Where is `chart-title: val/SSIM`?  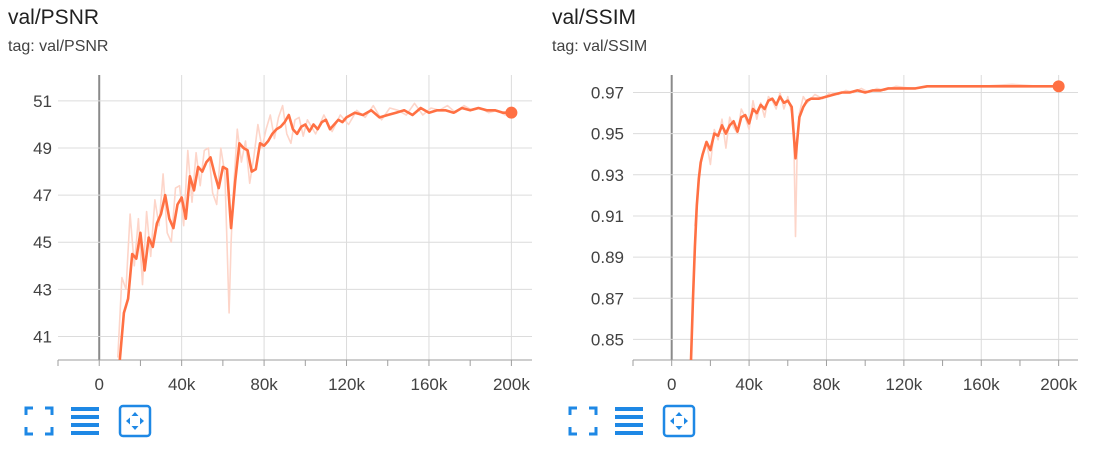 chart-title: val/SSIM is located at coordinates (594, 17).